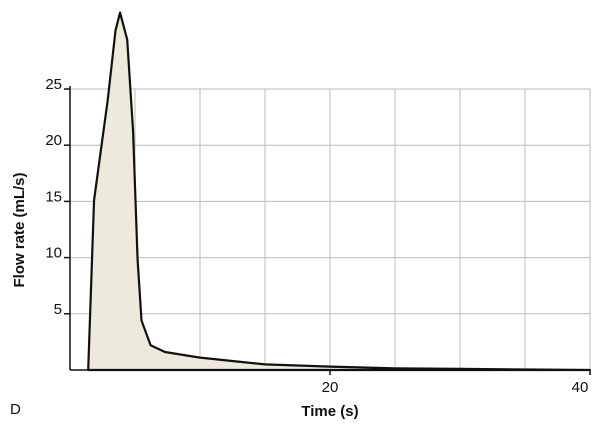  Describe the element at coordinates (53, 196) in the screenshot. I see `y-tick-label: 15` at that location.